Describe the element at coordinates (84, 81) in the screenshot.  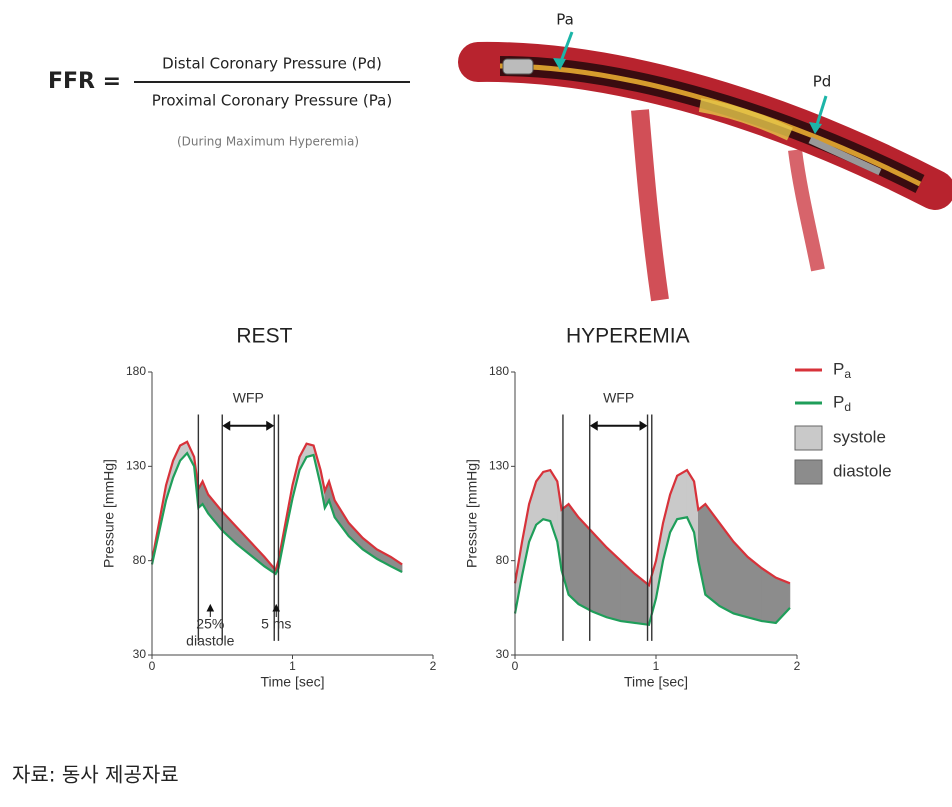
I see `formula-lhs: FFR =` at that location.